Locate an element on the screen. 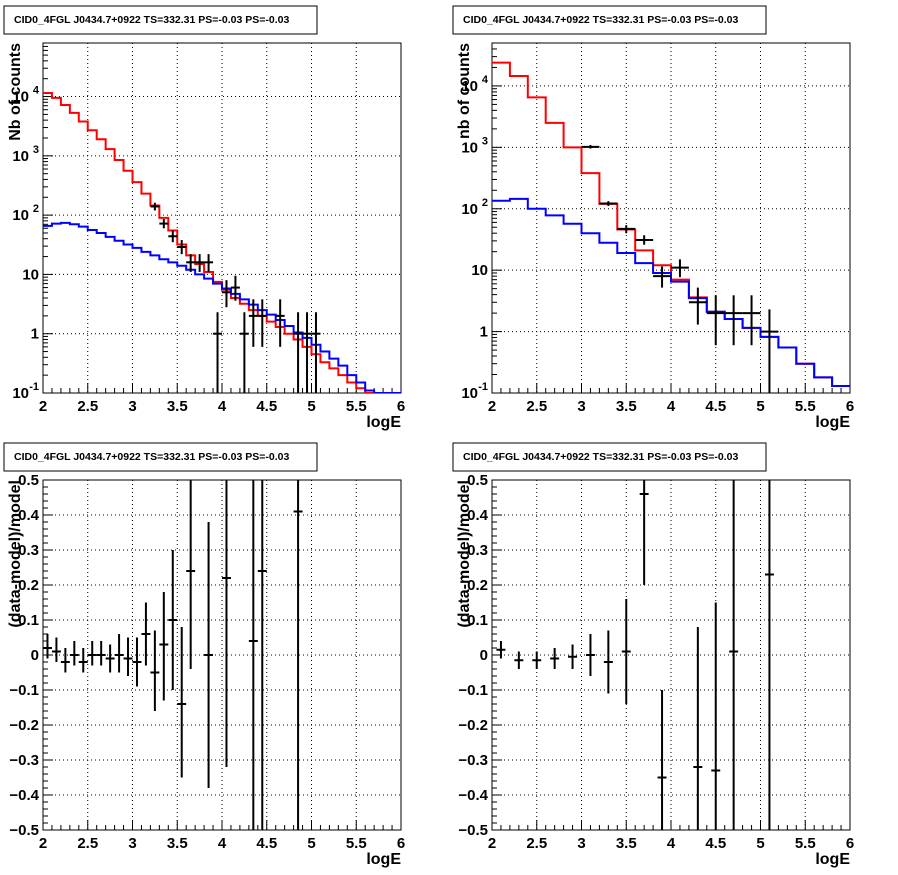 The image size is (898, 875). y-tick-exponent: 3 is located at coordinates (36, 150).